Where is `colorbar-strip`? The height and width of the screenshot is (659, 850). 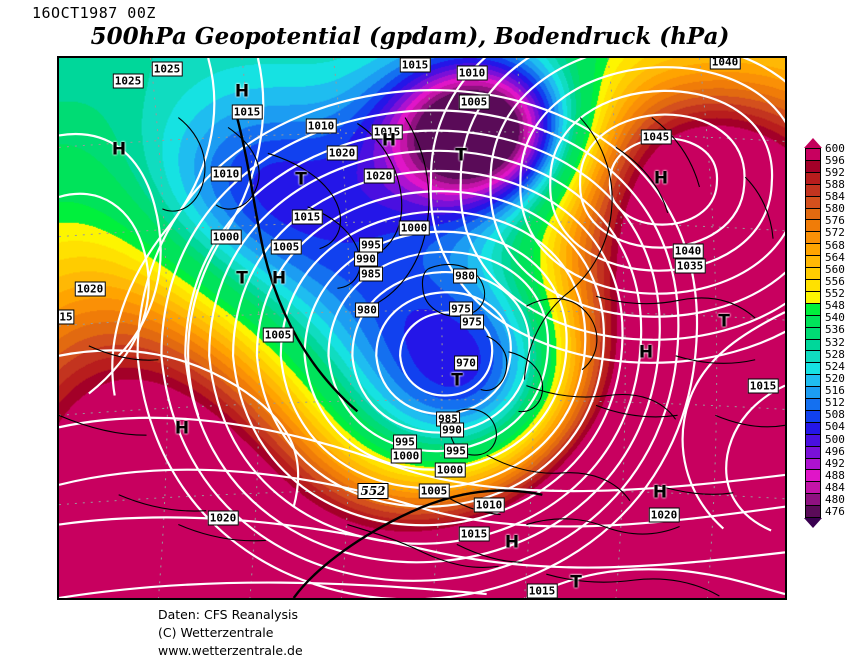 colorbar-strip is located at coordinates (813, 333).